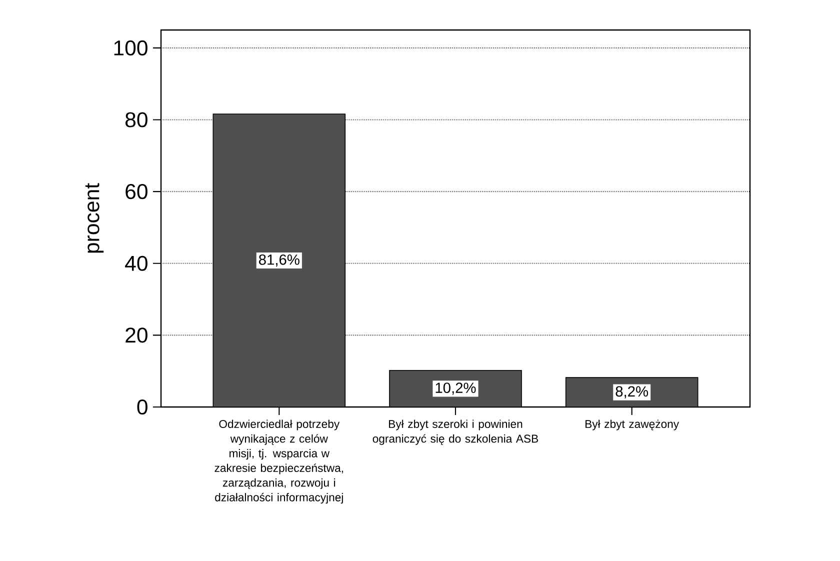  What do you see at coordinates (136, 120) in the screenshot?
I see `y-tick-label: 80` at bounding box center [136, 120].